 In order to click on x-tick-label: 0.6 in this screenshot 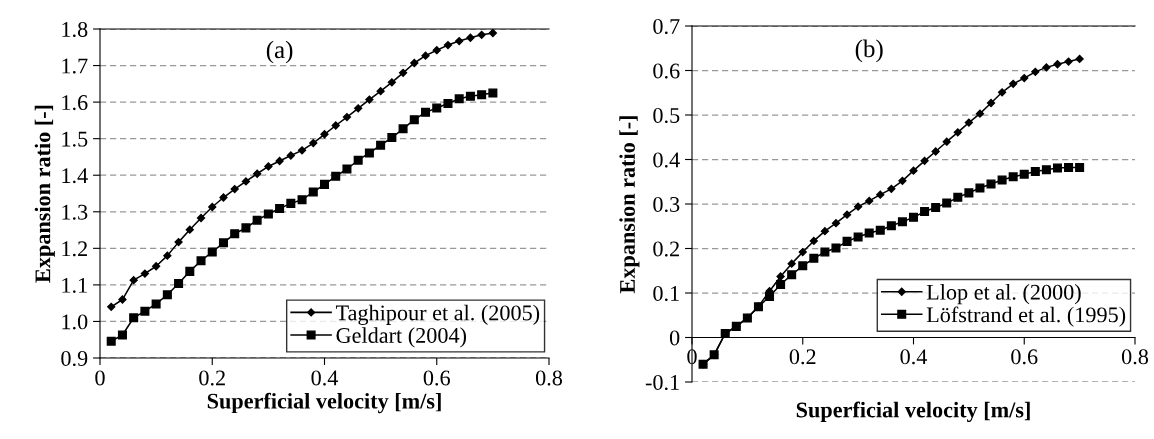, I will do `click(436, 378)`.